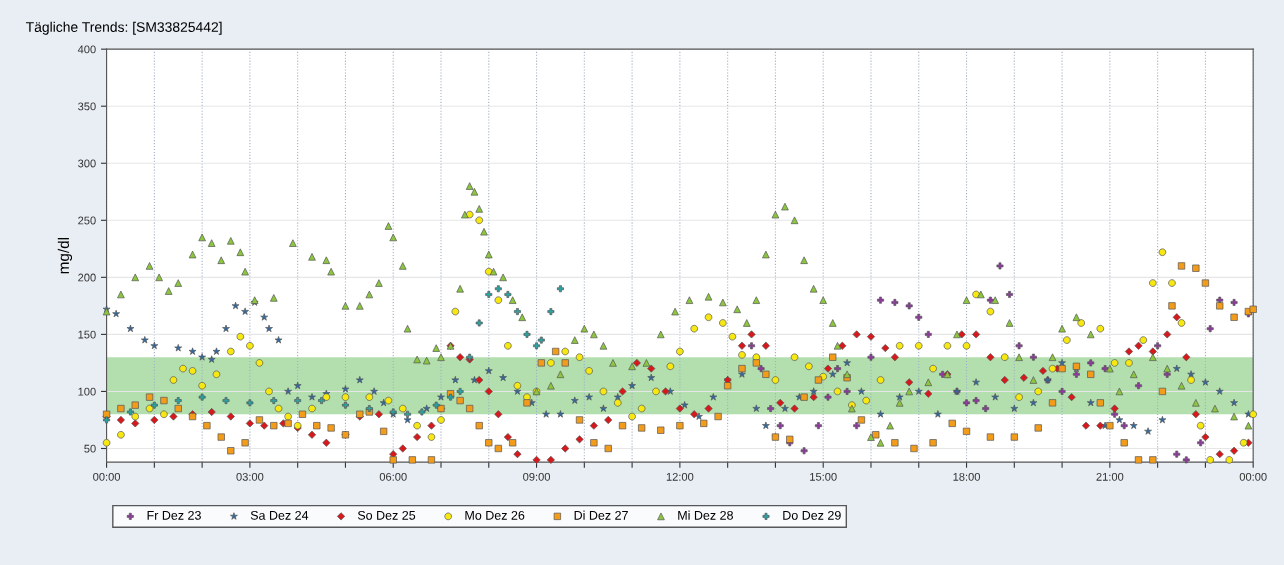 Image resolution: width=1284 pixels, height=565 pixels. What do you see at coordinates (87, 391) in the screenshot?
I see `y-tick-label: 100` at bounding box center [87, 391].